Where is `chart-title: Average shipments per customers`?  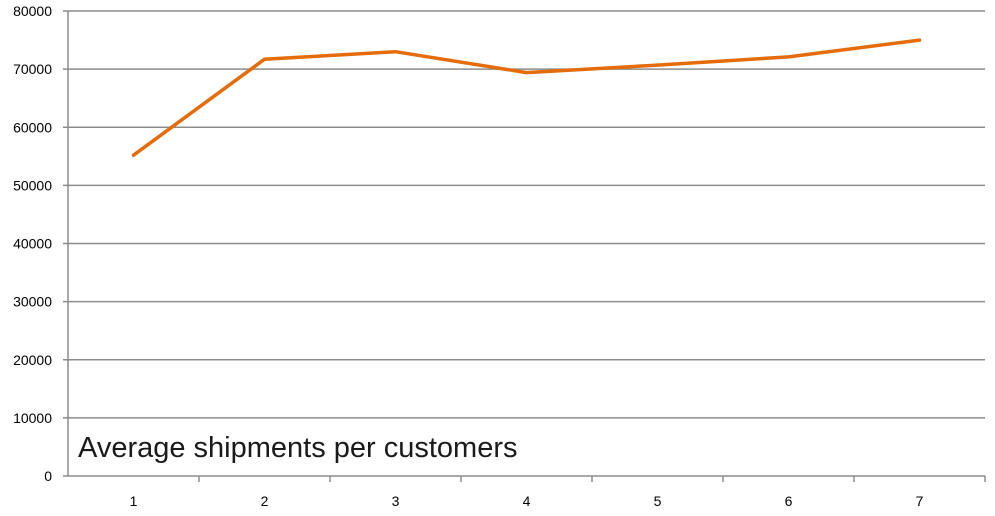
chart-title: Average shipments per customers is located at coordinates (298, 448).